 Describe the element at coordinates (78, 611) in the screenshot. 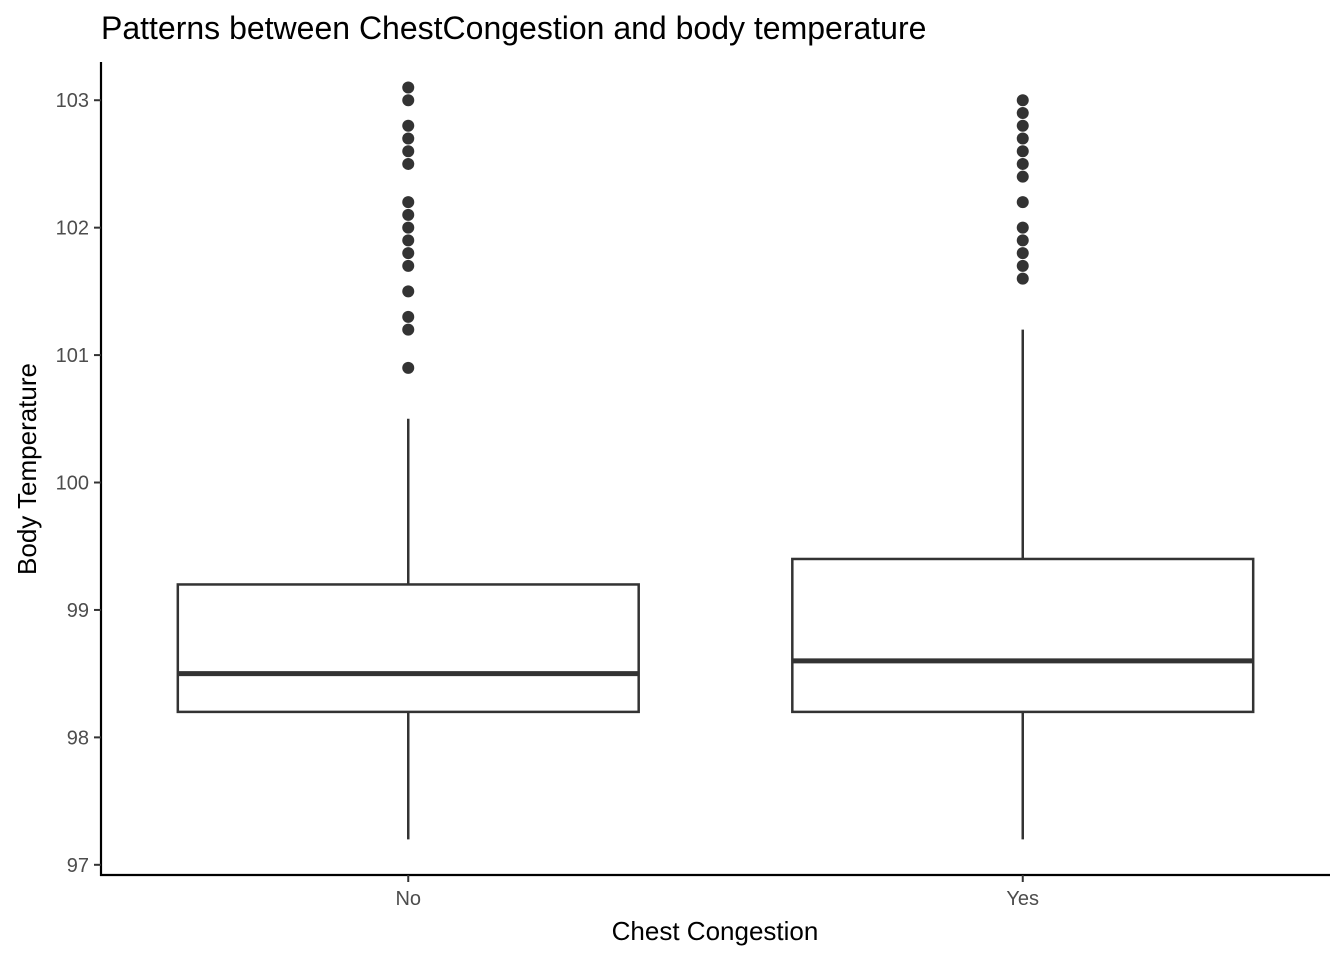

I see `y-tick-label: 99` at that location.